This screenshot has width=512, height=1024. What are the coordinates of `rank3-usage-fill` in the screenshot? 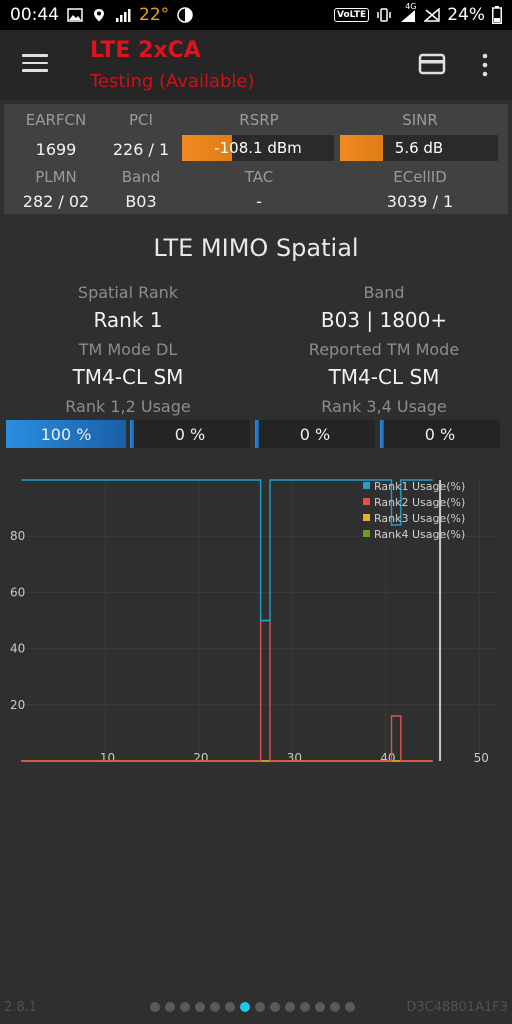 It's located at (257, 434).